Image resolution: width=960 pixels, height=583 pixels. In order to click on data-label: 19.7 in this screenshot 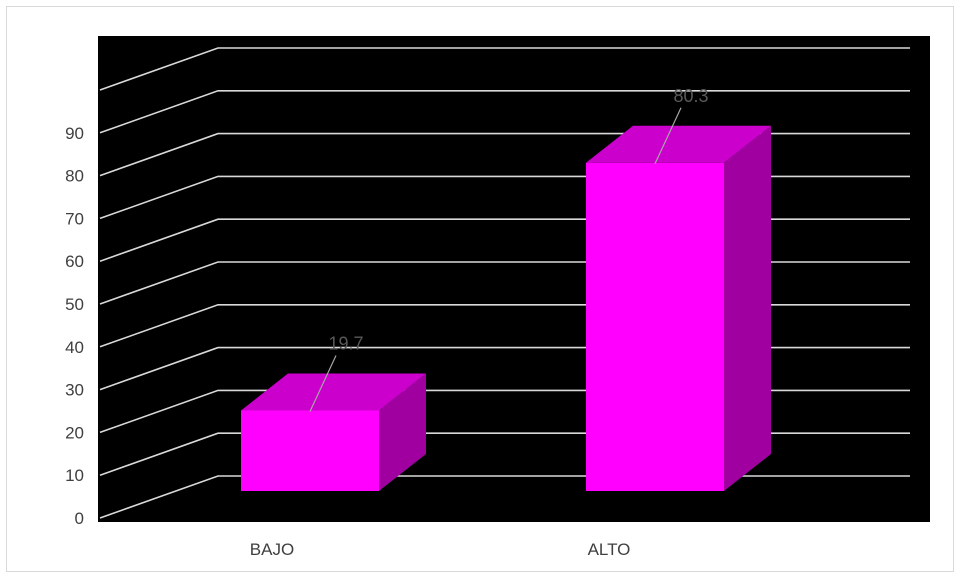, I will do `click(345, 343)`.